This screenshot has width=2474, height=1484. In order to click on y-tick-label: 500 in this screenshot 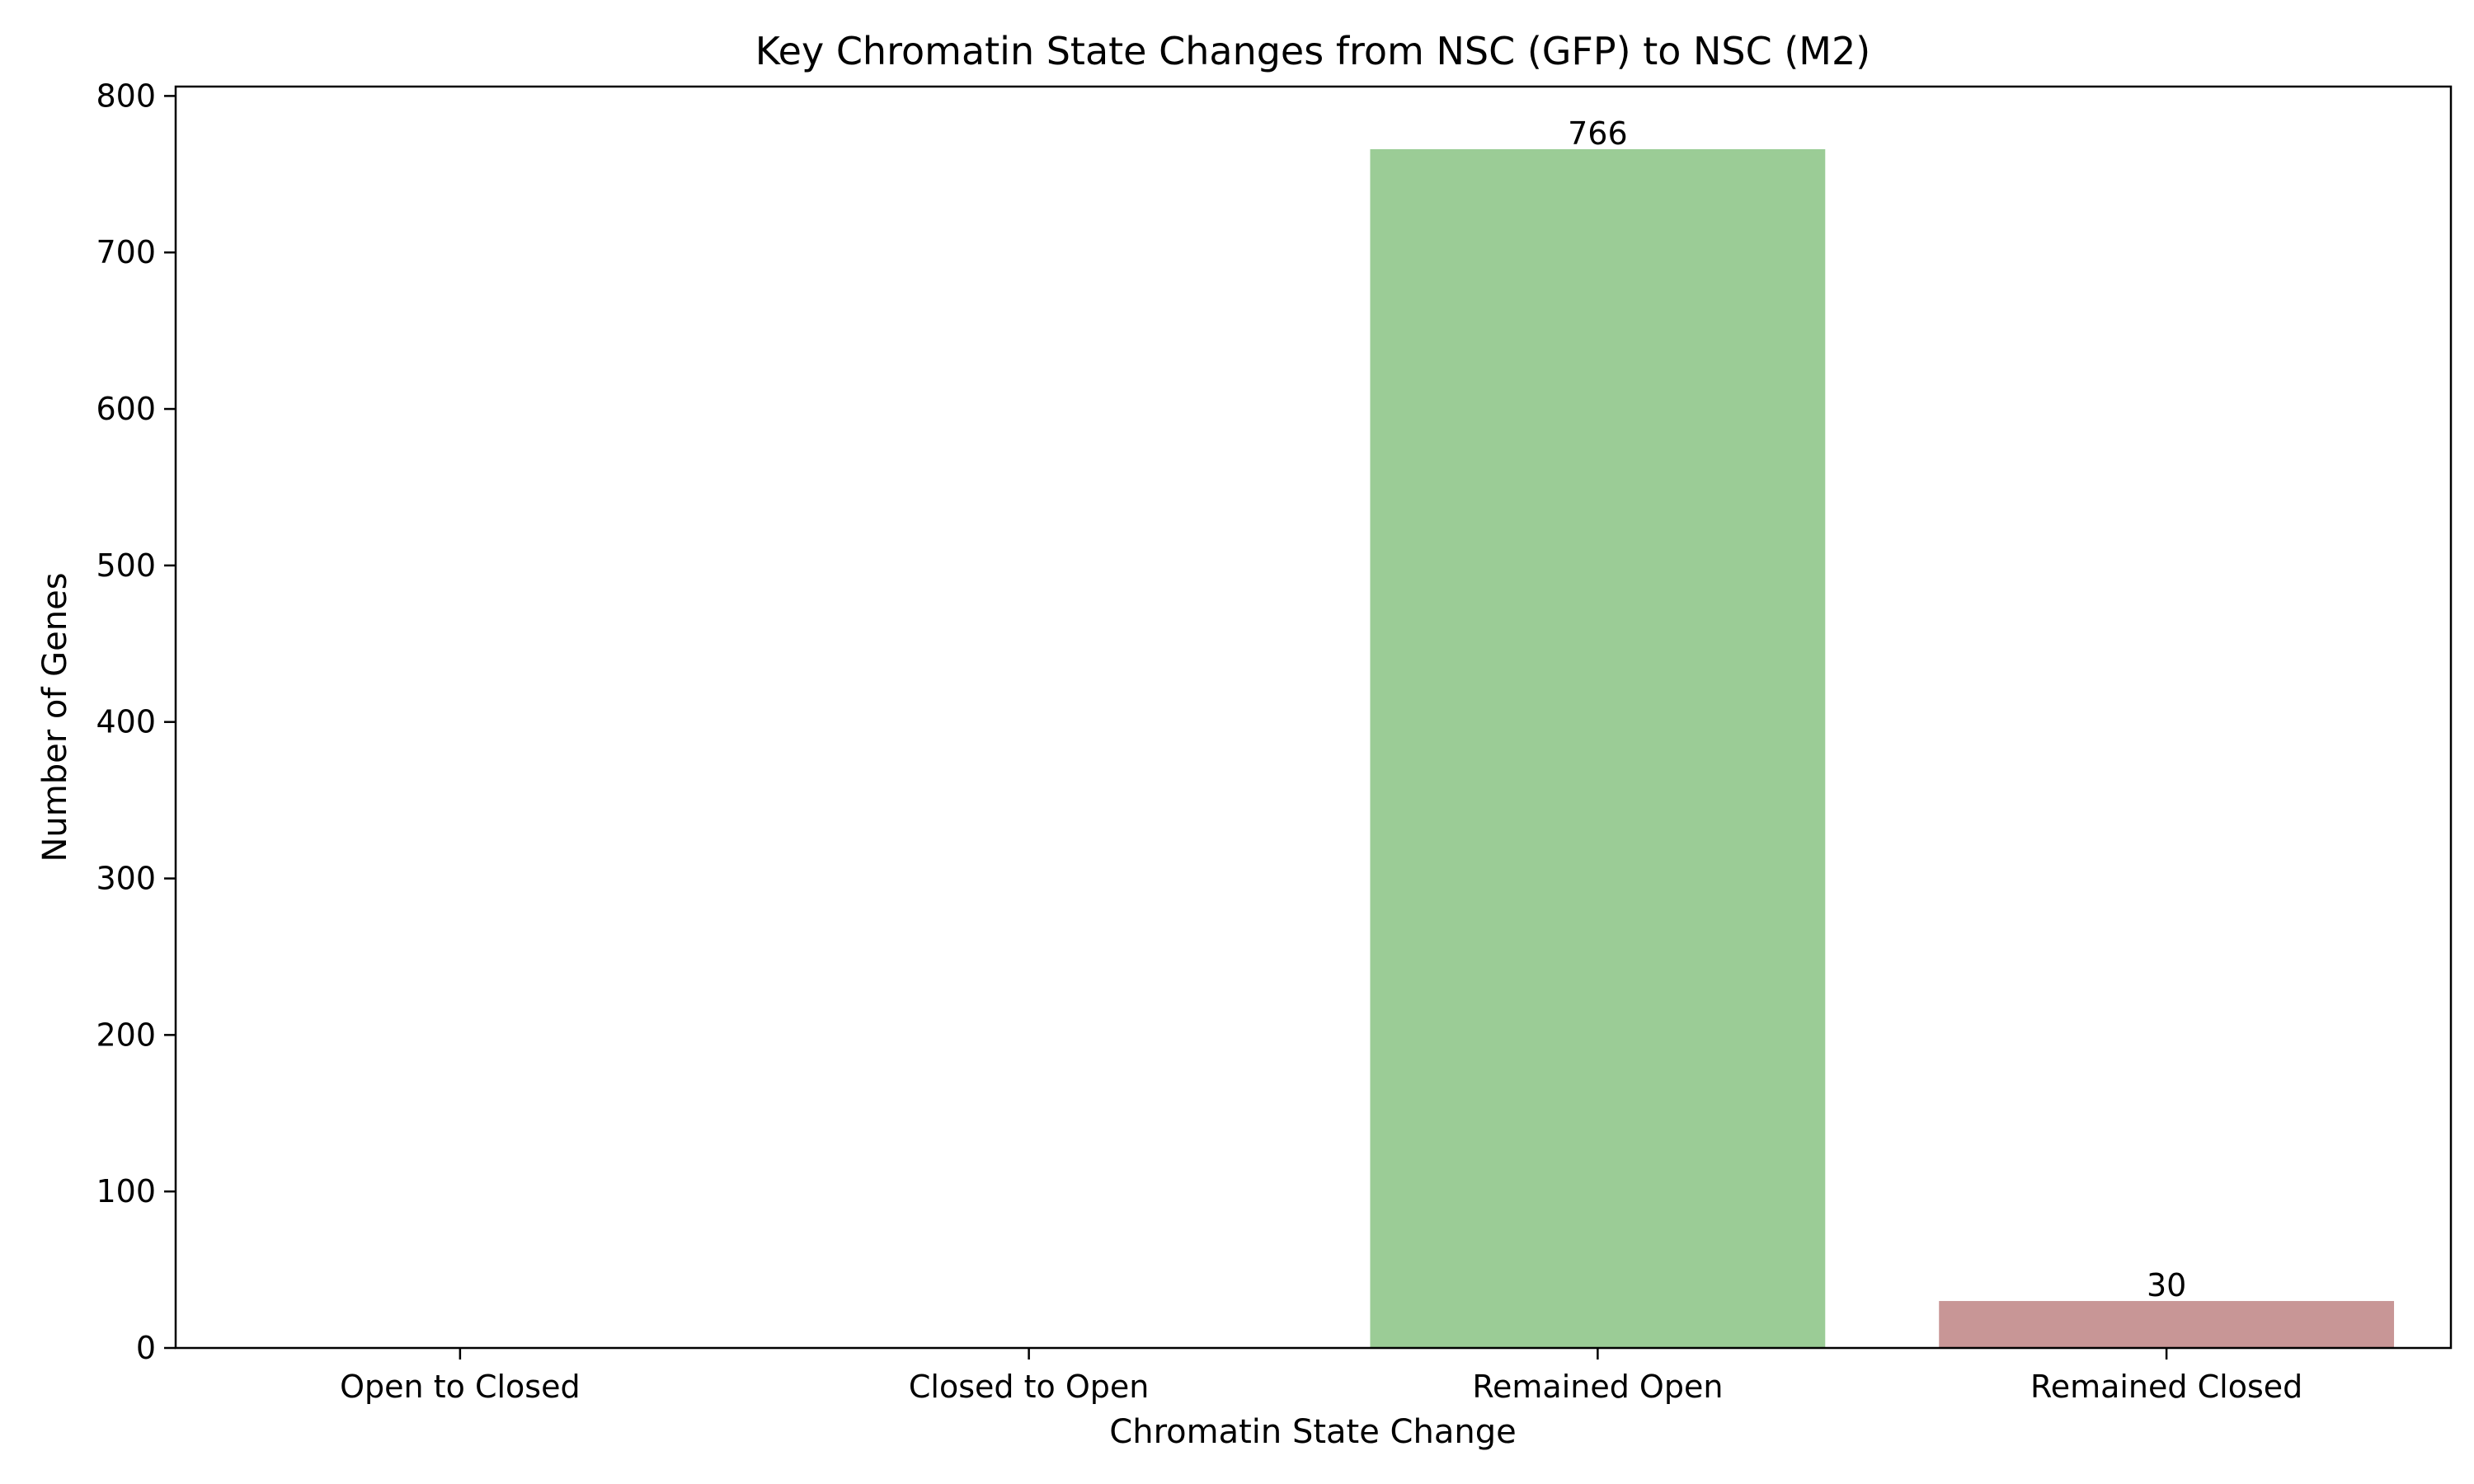, I will do `click(126, 565)`.